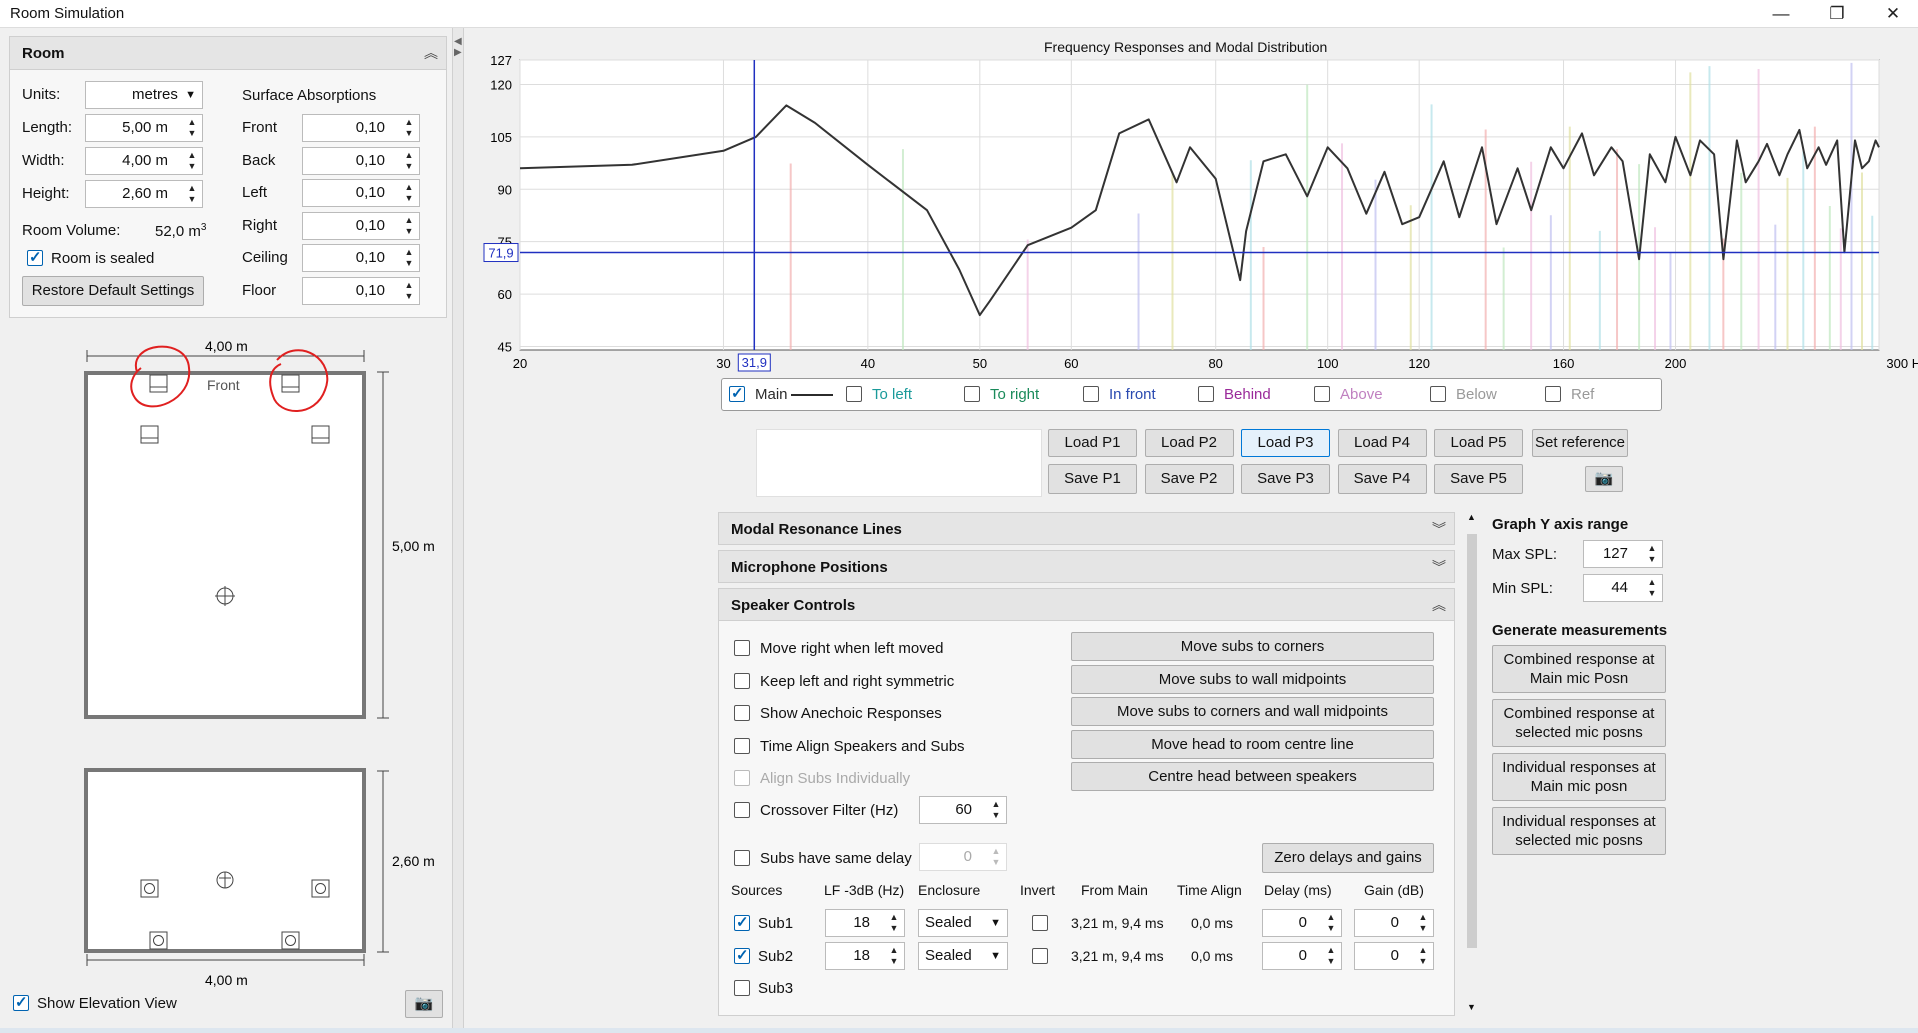 This screenshot has width=1918, height=1033. I want to click on width-field: 4,00 m ▲ ▼, so click(144, 161).